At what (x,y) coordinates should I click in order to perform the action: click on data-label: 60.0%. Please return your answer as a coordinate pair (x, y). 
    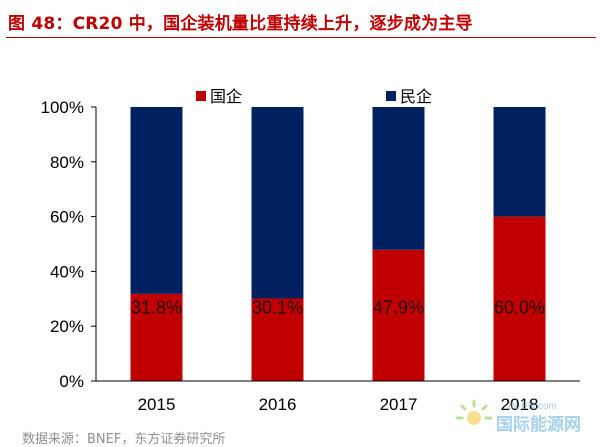
    Looking at the image, I should click on (519, 307).